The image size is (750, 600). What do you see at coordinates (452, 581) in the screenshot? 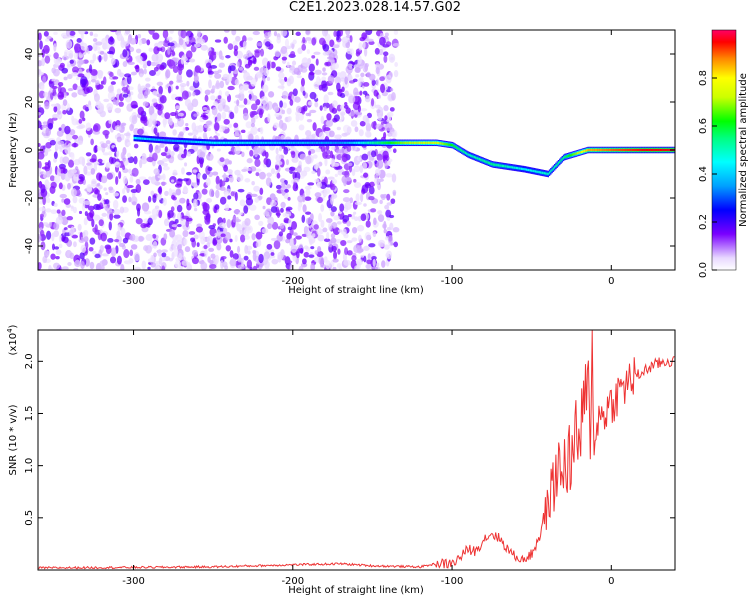
I see `x-tick-label: -100` at bounding box center [452, 581].